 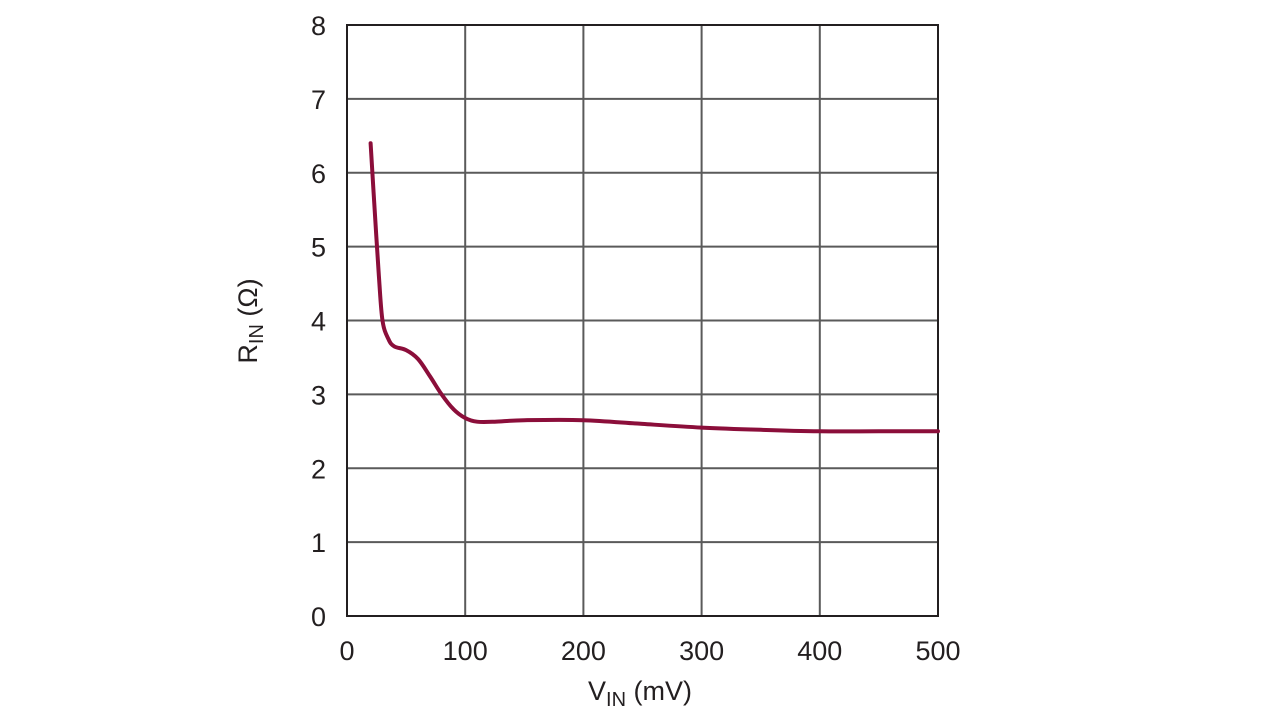 What do you see at coordinates (346, 651) in the screenshot?
I see `x-tick-label: 0` at bounding box center [346, 651].